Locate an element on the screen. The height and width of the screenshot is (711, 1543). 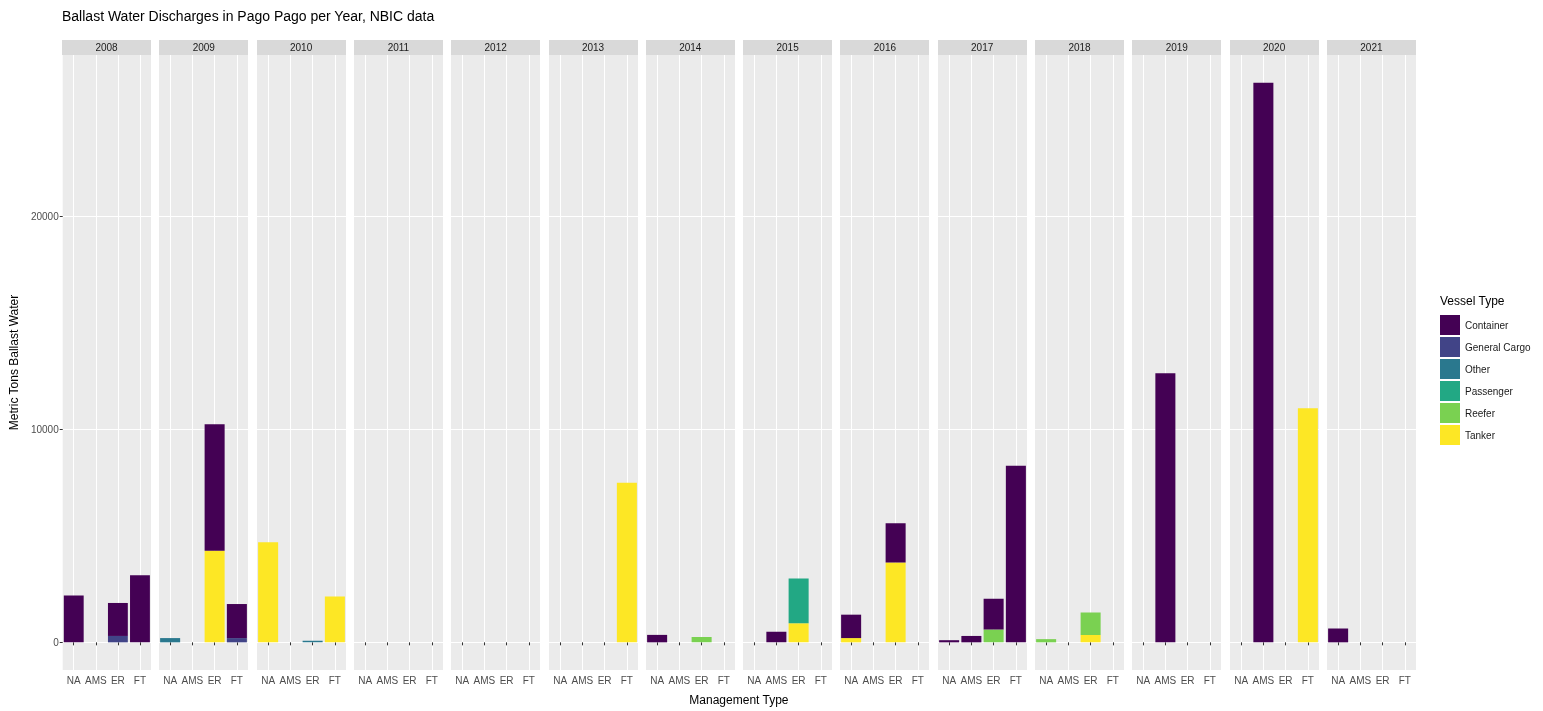
chart-subtitle: 2008 is located at coordinates (106, 47).